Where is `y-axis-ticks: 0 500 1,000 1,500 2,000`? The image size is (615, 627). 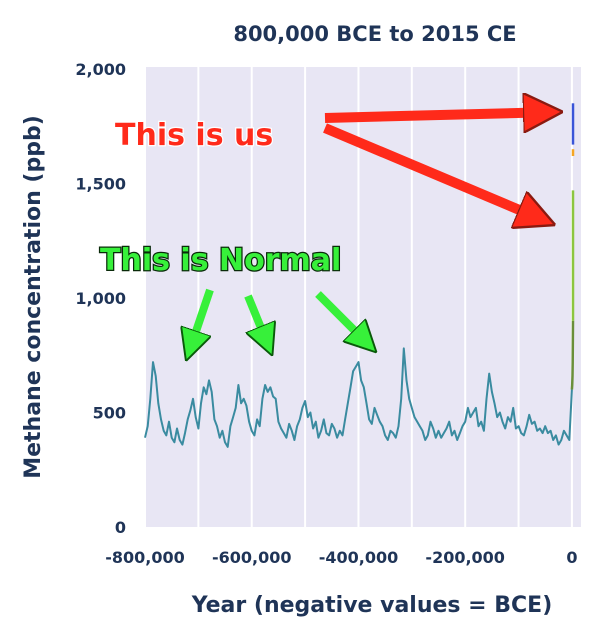
y-axis-ticks: 0 500 1,000 1,500 2,000 is located at coordinates (100, 298).